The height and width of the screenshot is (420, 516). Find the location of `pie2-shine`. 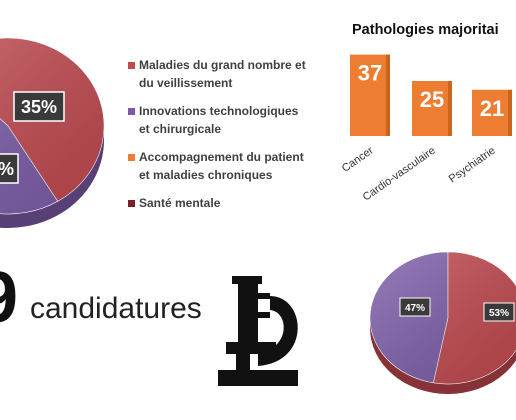

pie2-shine is located at coordinates (443, 318).